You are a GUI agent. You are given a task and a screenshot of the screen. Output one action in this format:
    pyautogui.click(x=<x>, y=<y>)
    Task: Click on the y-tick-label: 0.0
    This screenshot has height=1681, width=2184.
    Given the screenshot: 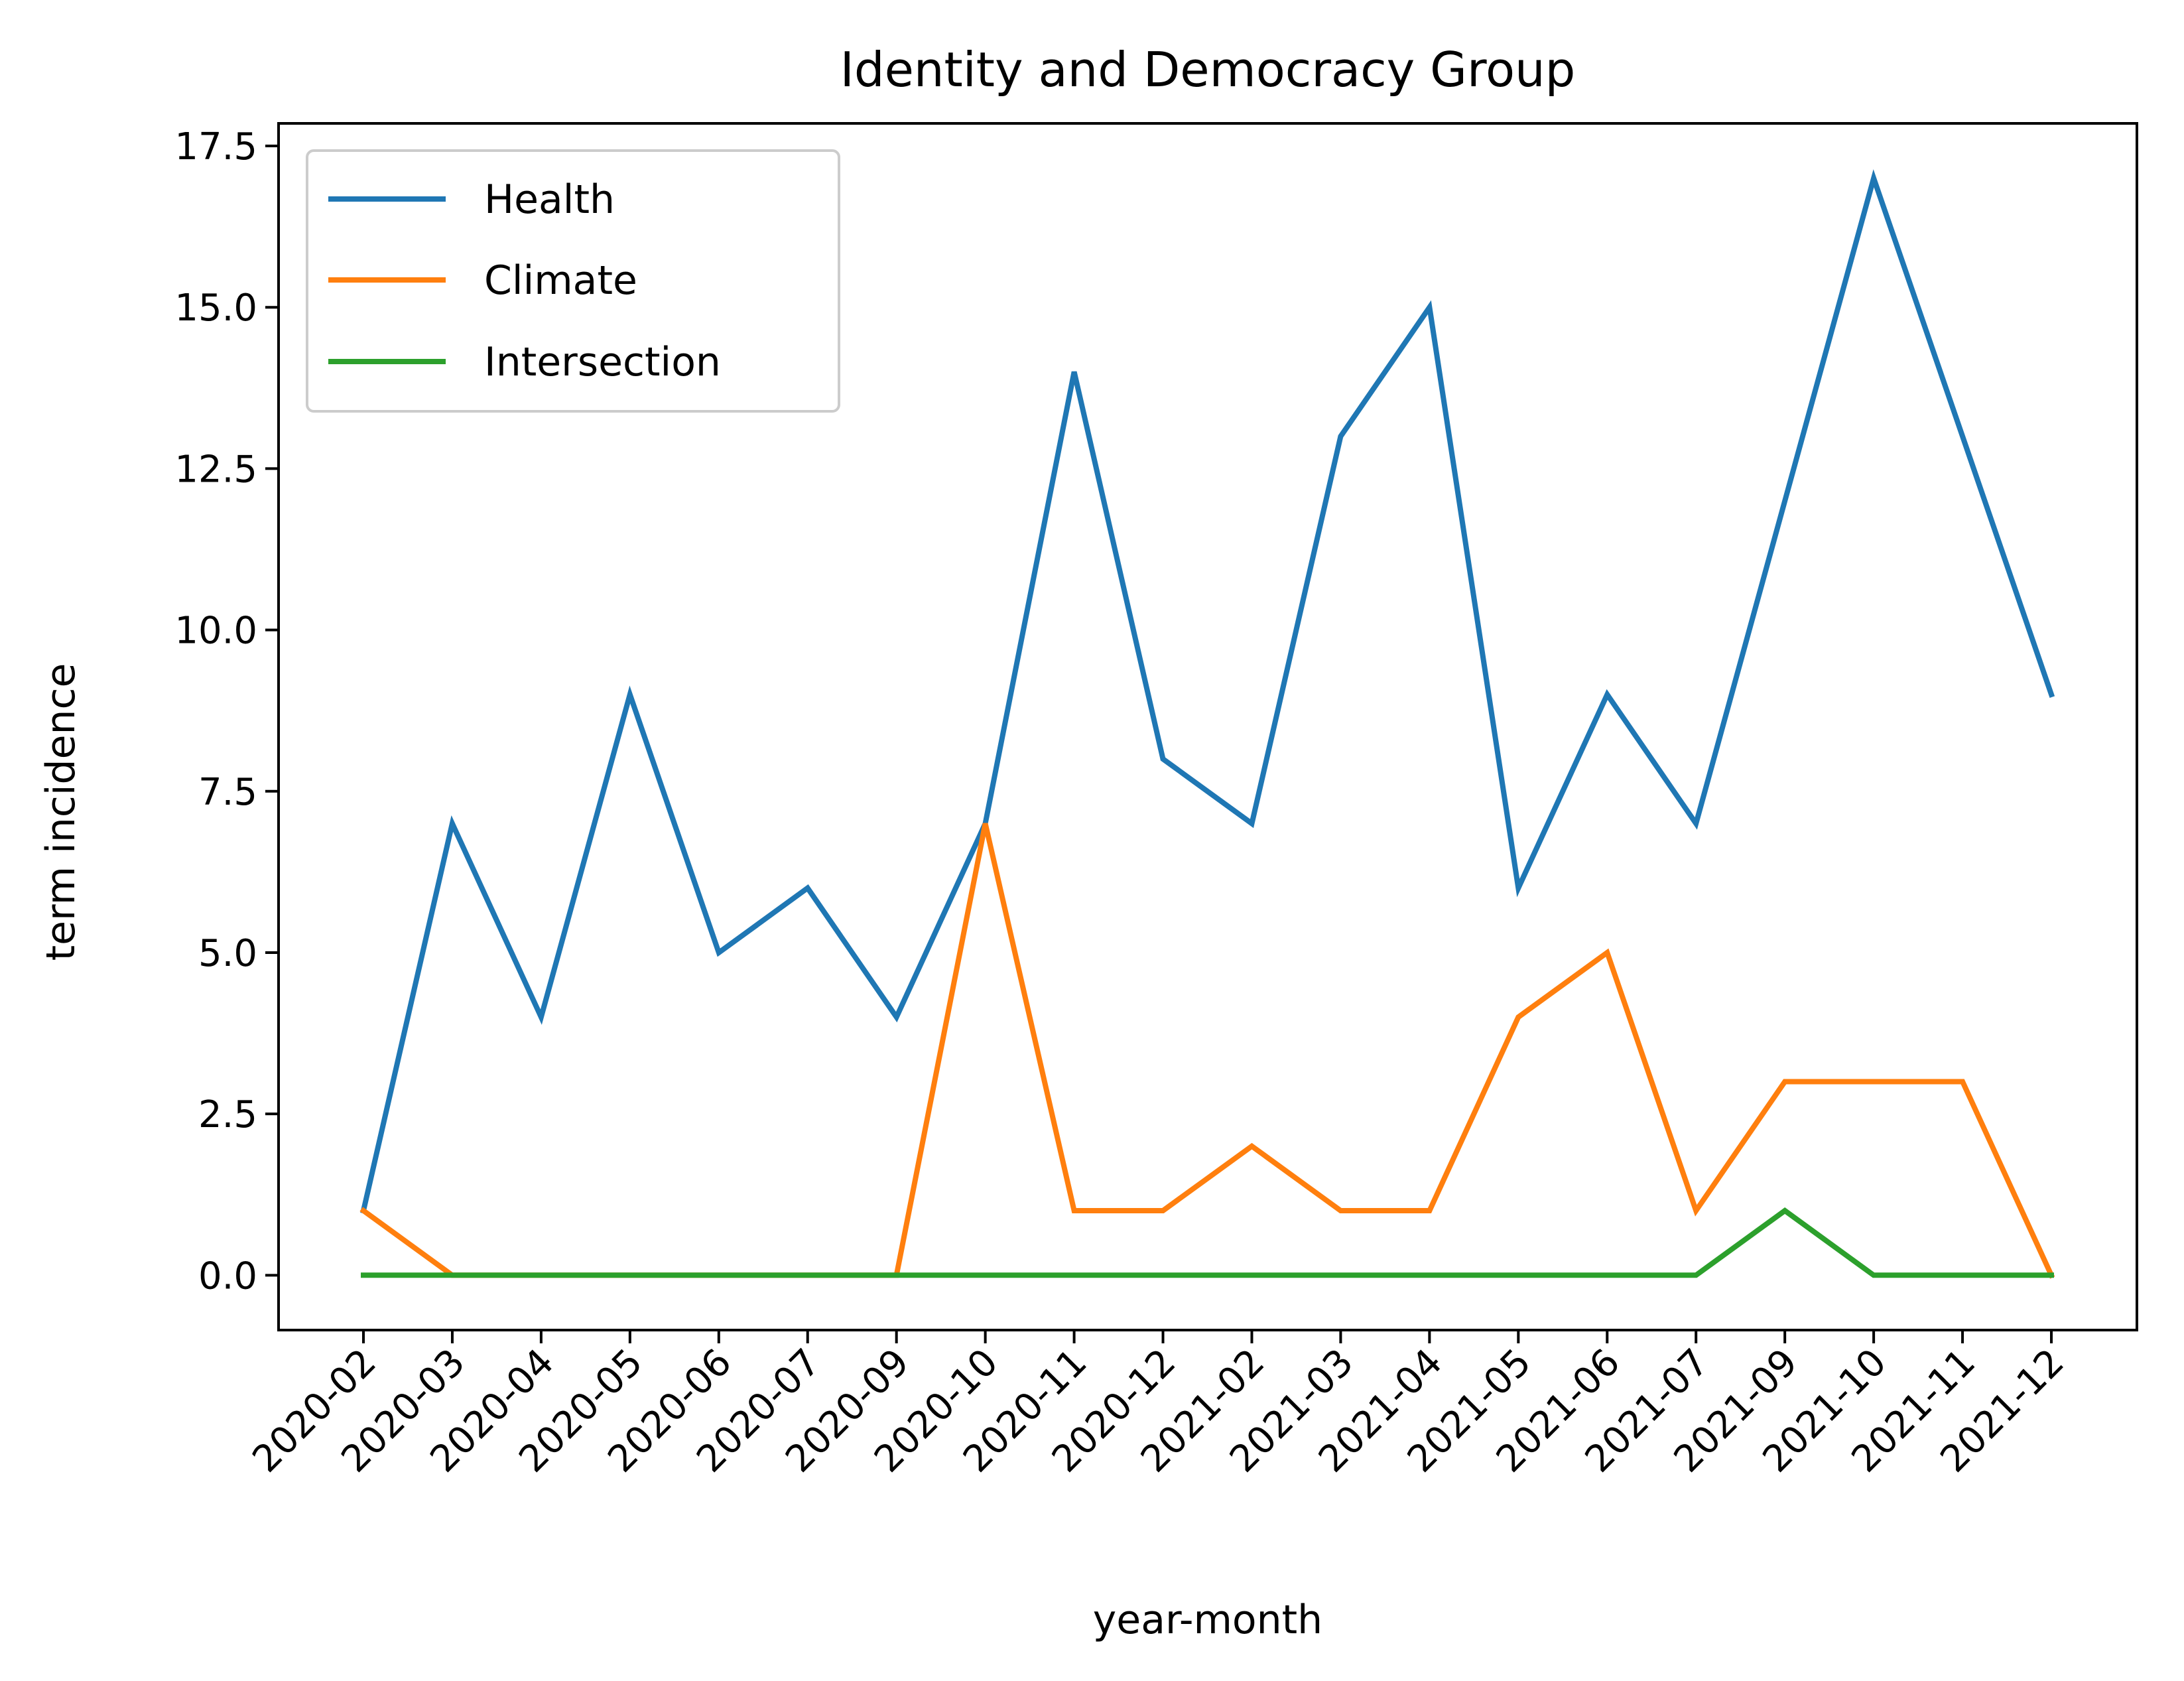 What is the action you would take?
    pyautogui.click(x=227, y=1276)
    